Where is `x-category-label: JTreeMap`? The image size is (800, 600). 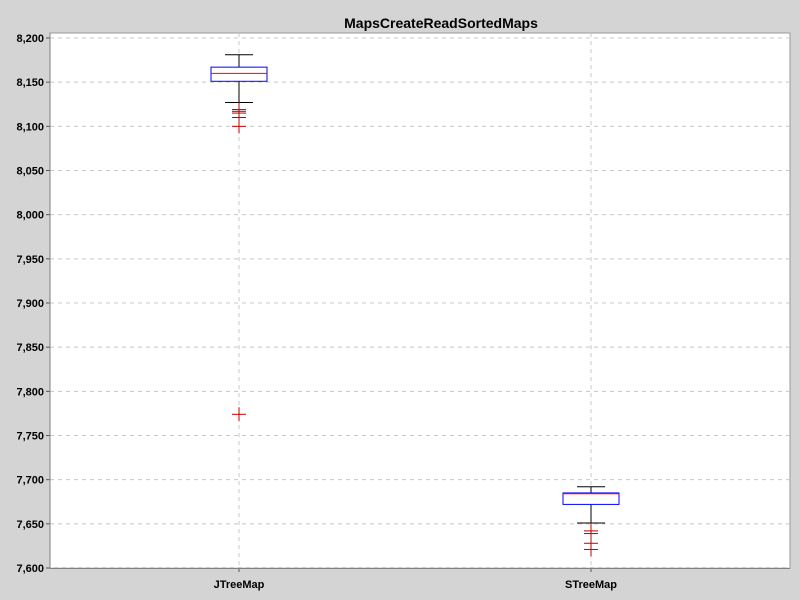
x-category-label: JTreeMap is located at coordinates (239, 585).